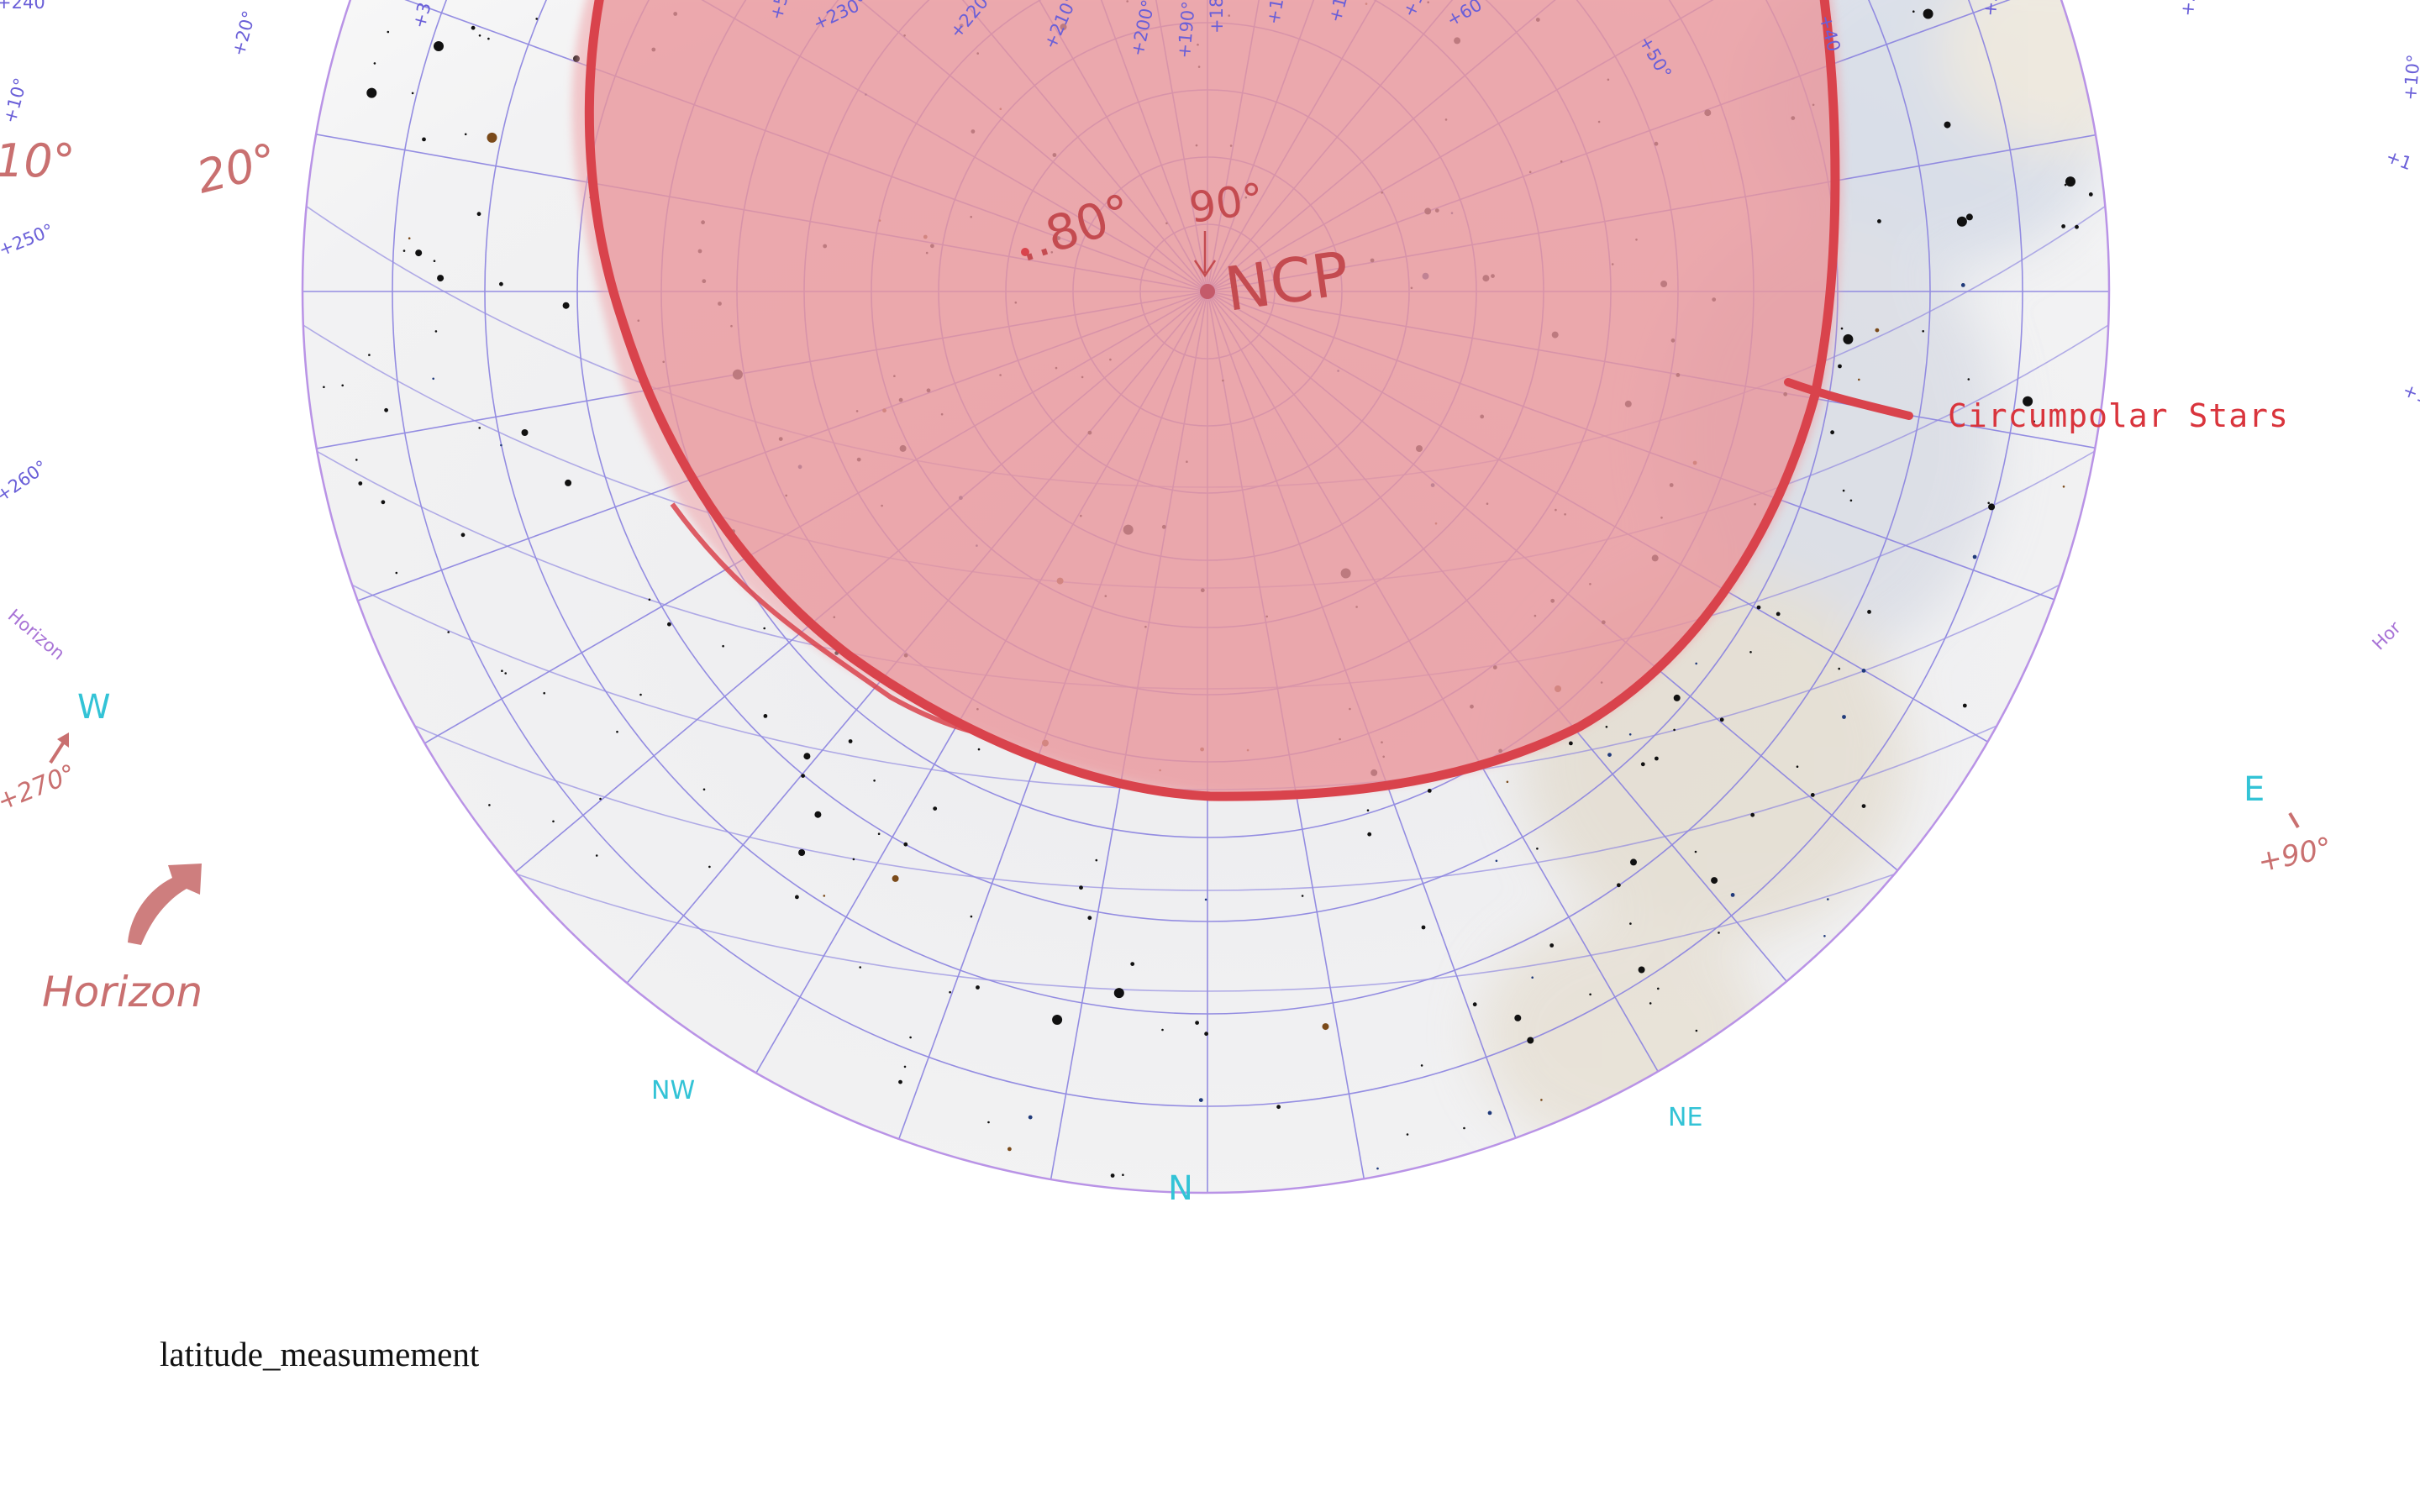  I want to click on az-label-180: +18, so click(1217, 17).